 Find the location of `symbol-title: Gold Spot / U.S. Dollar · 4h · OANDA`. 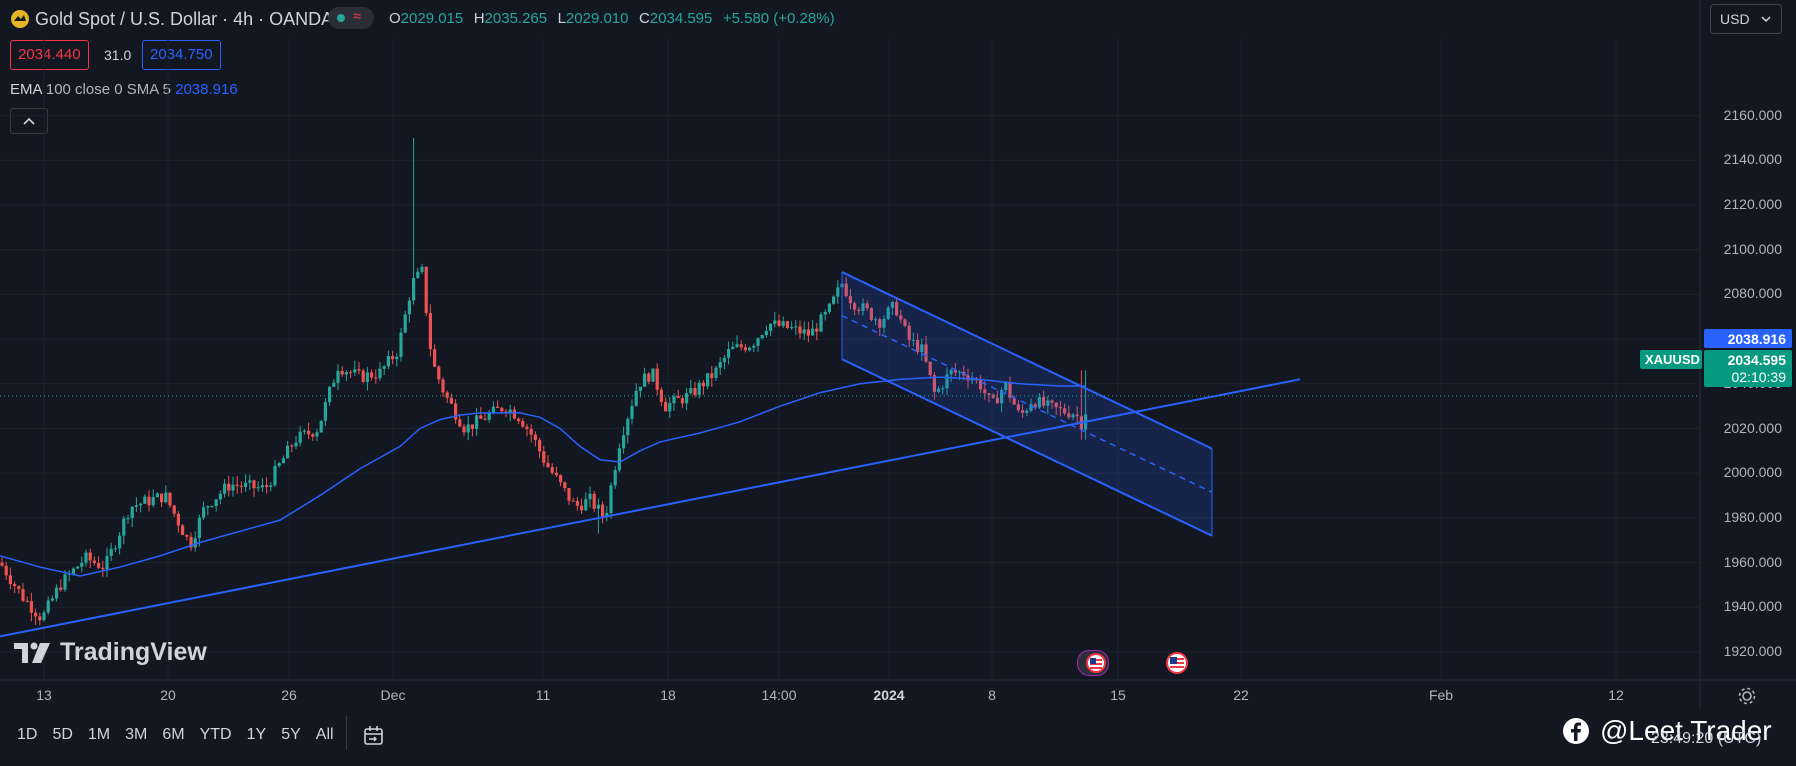

symbol-title: Gold Spot / U.S. Dollar · 4h · OANDA is located at coordinates (184, 19).